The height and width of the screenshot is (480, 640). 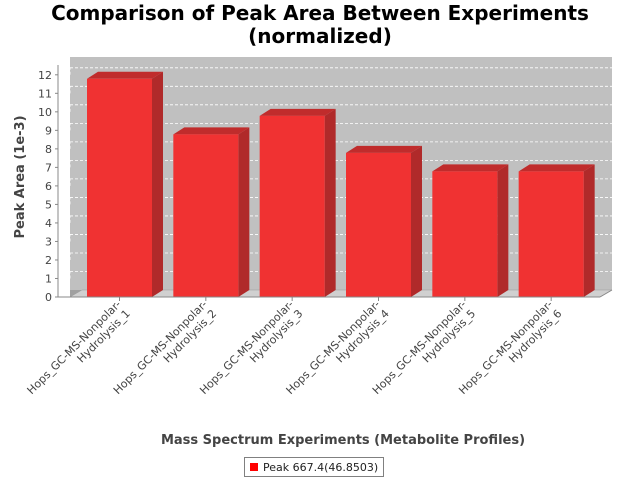 What do you see at coordinates (45, 75) in the screenshot?
I see `y-tick-label: 12` at bounding box center [45, 75].